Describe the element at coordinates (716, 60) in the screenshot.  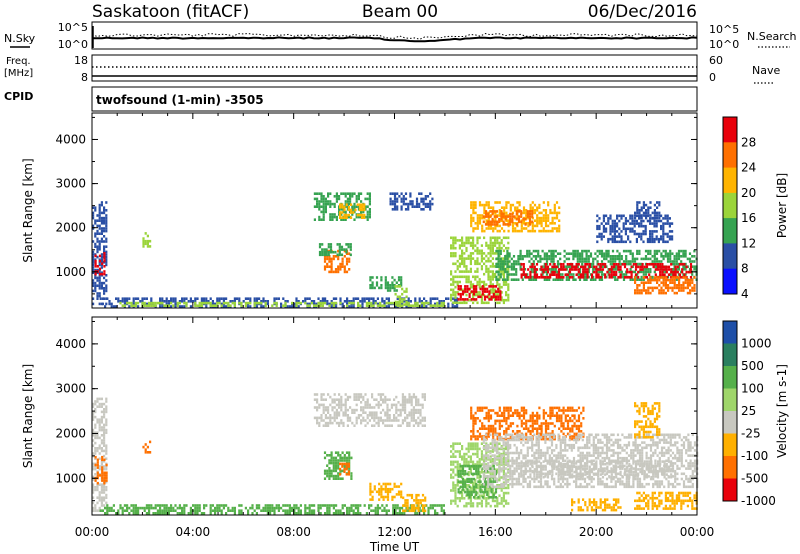
I see `nave-tick-top: 60` at that location.